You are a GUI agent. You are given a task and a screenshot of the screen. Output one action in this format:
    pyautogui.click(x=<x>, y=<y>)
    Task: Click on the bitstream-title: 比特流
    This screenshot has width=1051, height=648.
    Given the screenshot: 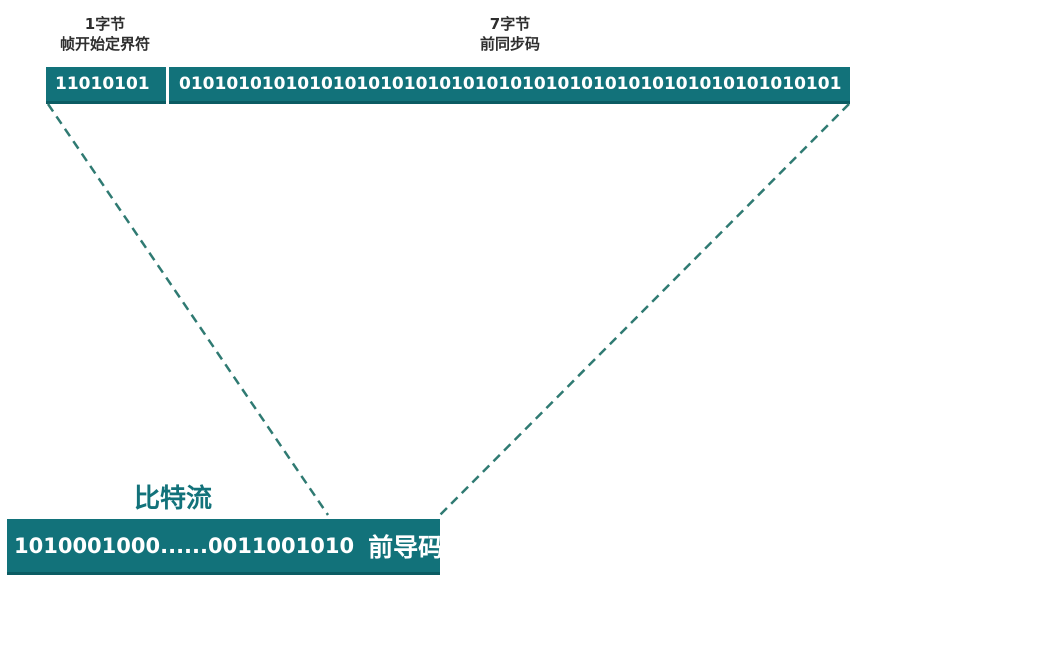 What is the action you would take?
    pyautogui.click(x=172, y=499)
    